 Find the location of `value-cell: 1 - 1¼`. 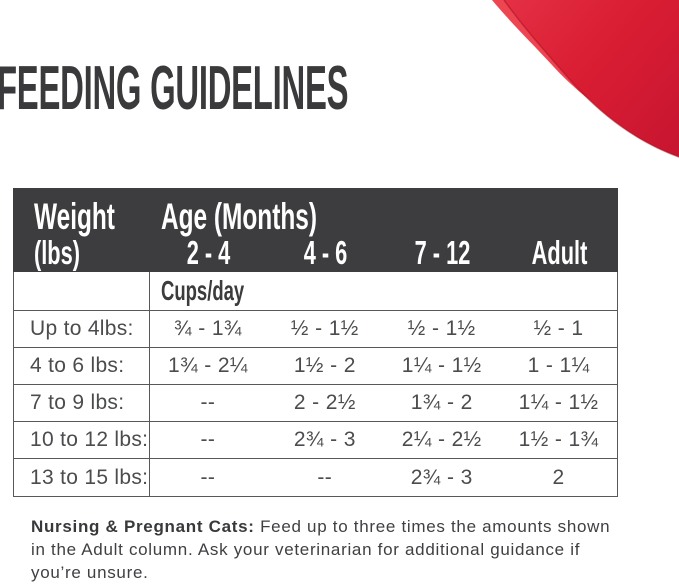

value-cell: 1 - 1¼ is located at coordinates (558, 365).